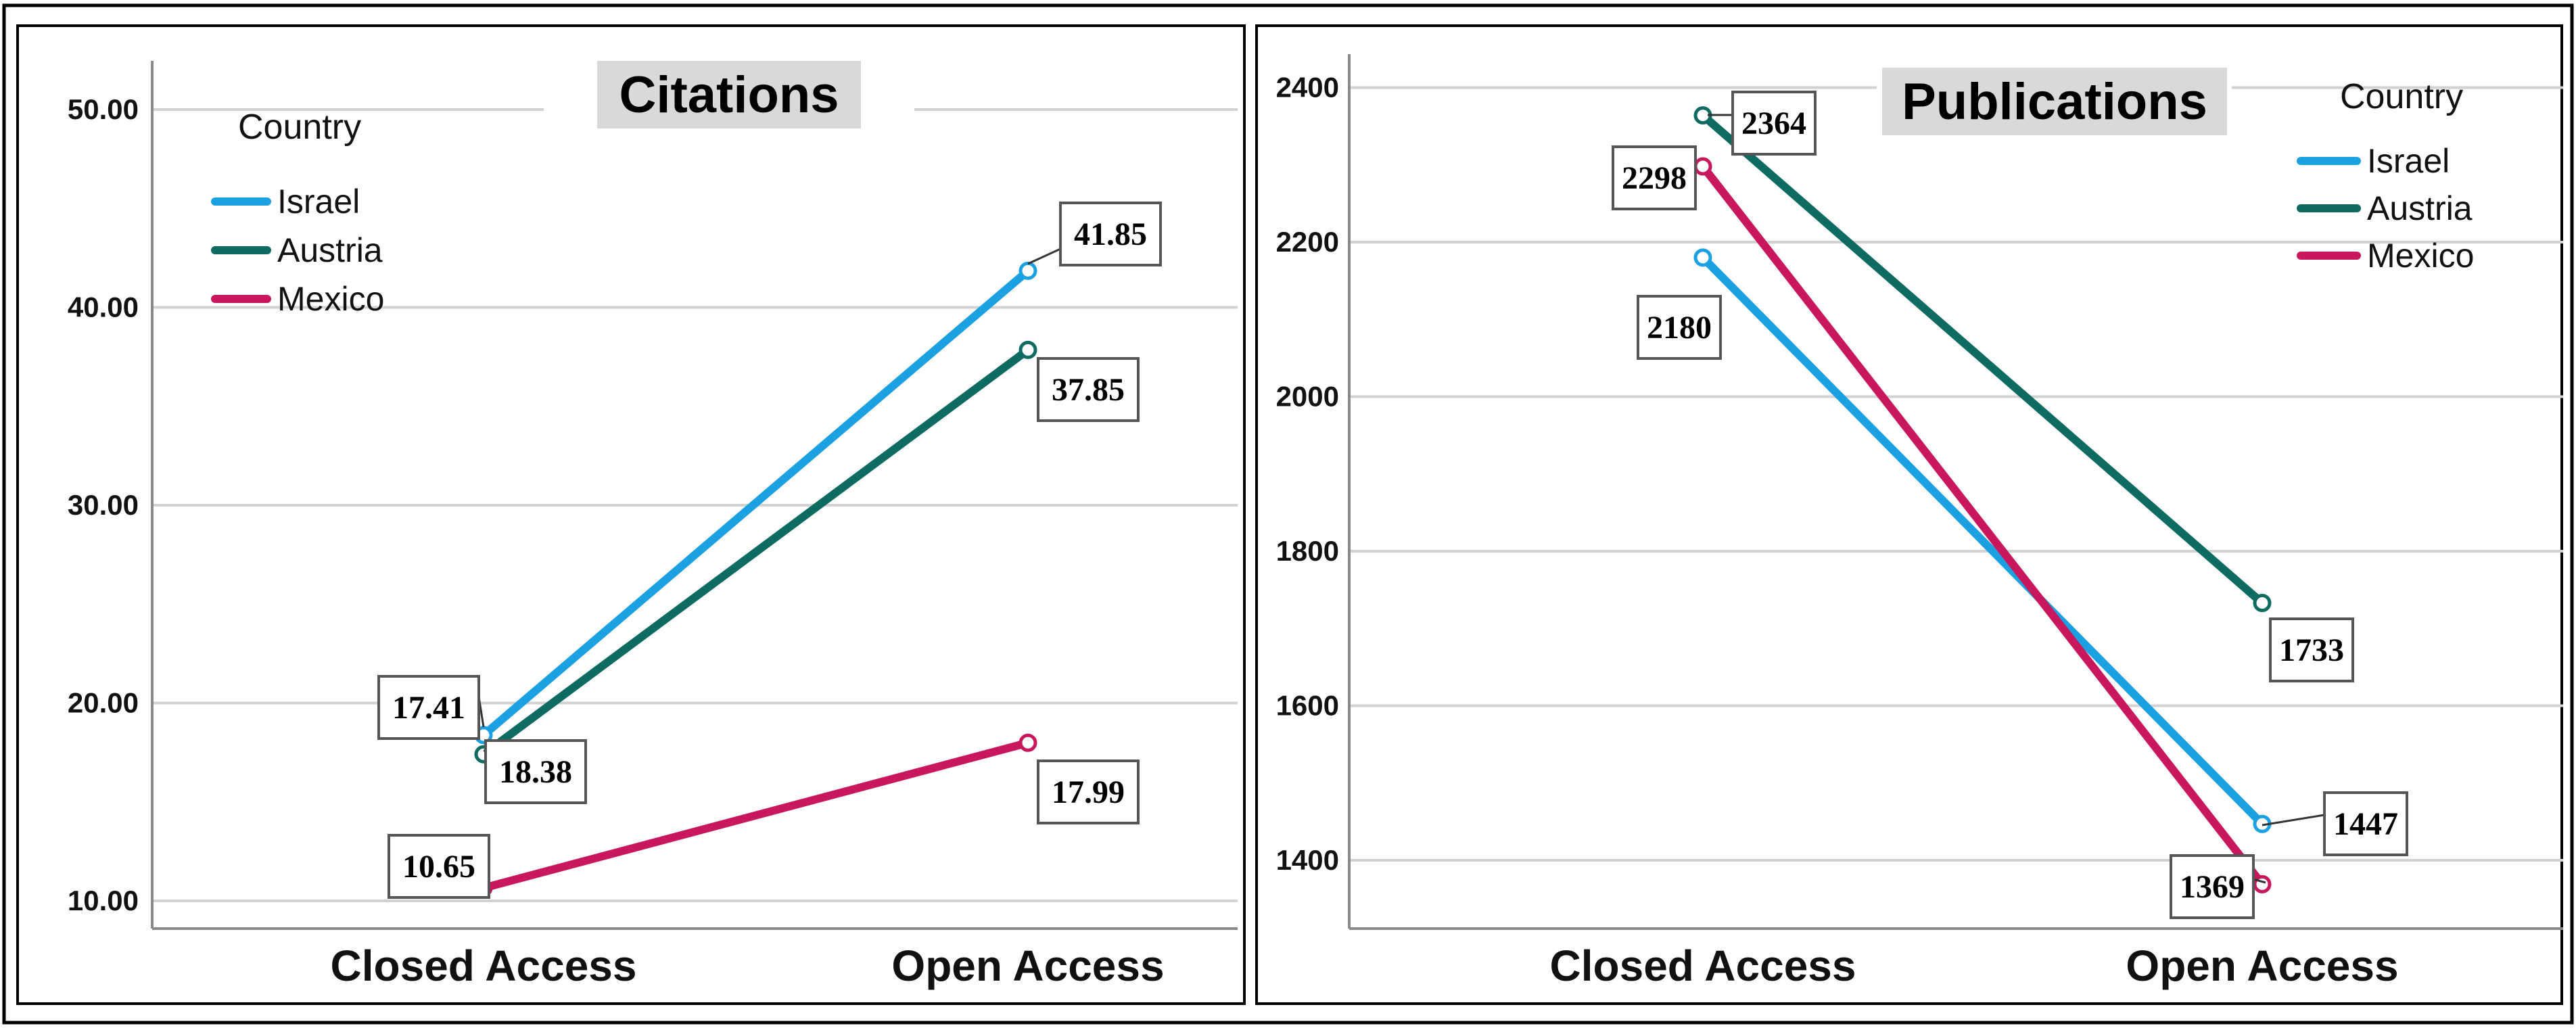 This screenshot has height=1028, width=2576. I want to click on data-label-text: 17.41, so click(428, 708).